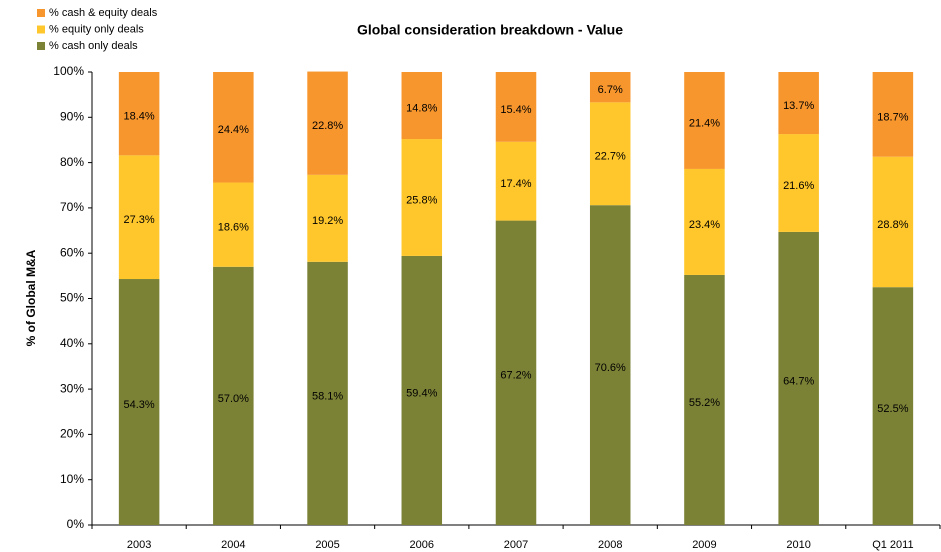 This screenshot has width=941, height=552. What do you see at coordinates (139, 405) in the screenshot?
I see `value-label: 54.3%` at bounding box center [139, 405].